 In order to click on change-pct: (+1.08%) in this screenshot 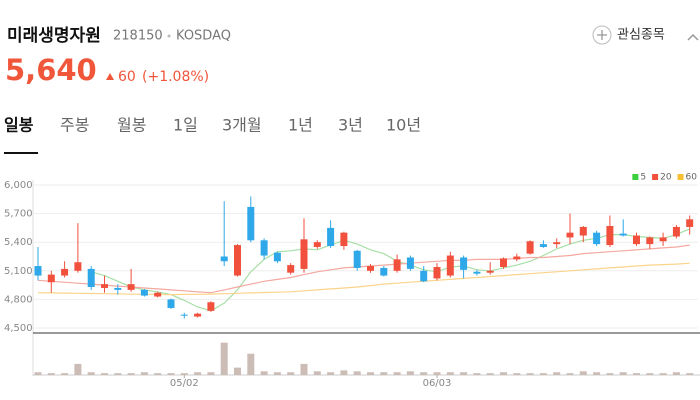, I will do `click(175, 77)`.